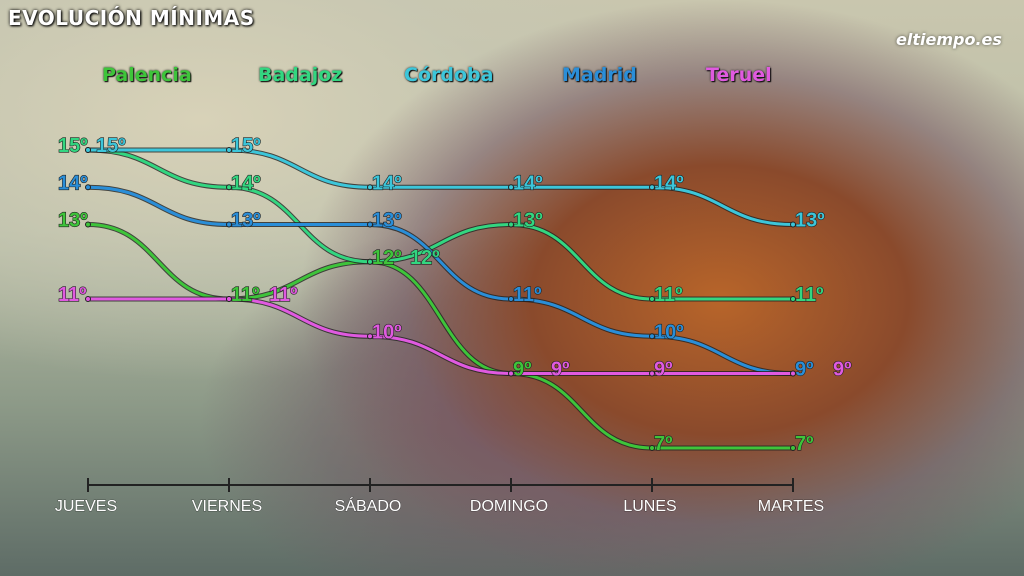 Image resolution: width=1024 pixels, height=576 pixels. What do you see at coordinates (300, 75) in the screenshot?
I see `legend-item-2: Badajoz` at bounding box center [300, 75].